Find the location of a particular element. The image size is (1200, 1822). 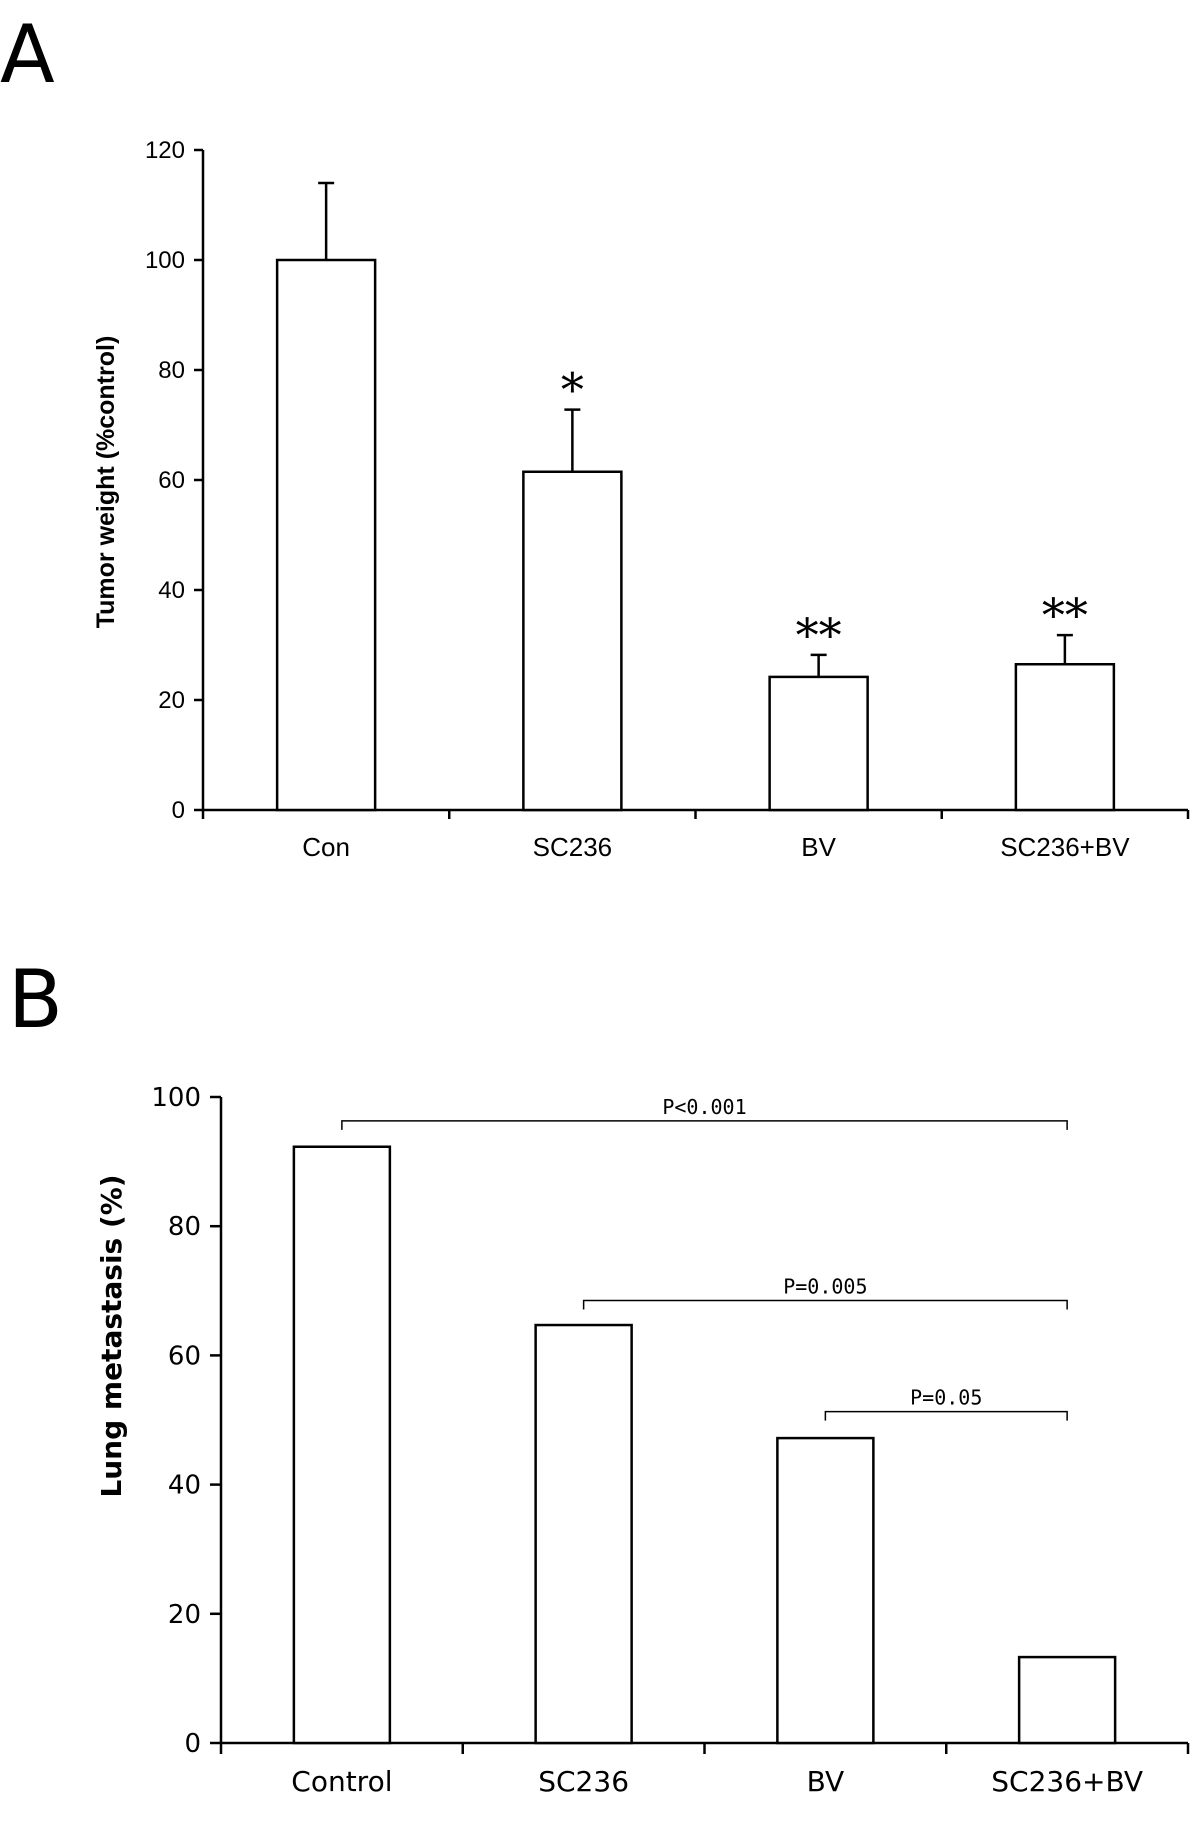

chart-b-y-tick-label: 60 is located at coordinates (184, 1356).